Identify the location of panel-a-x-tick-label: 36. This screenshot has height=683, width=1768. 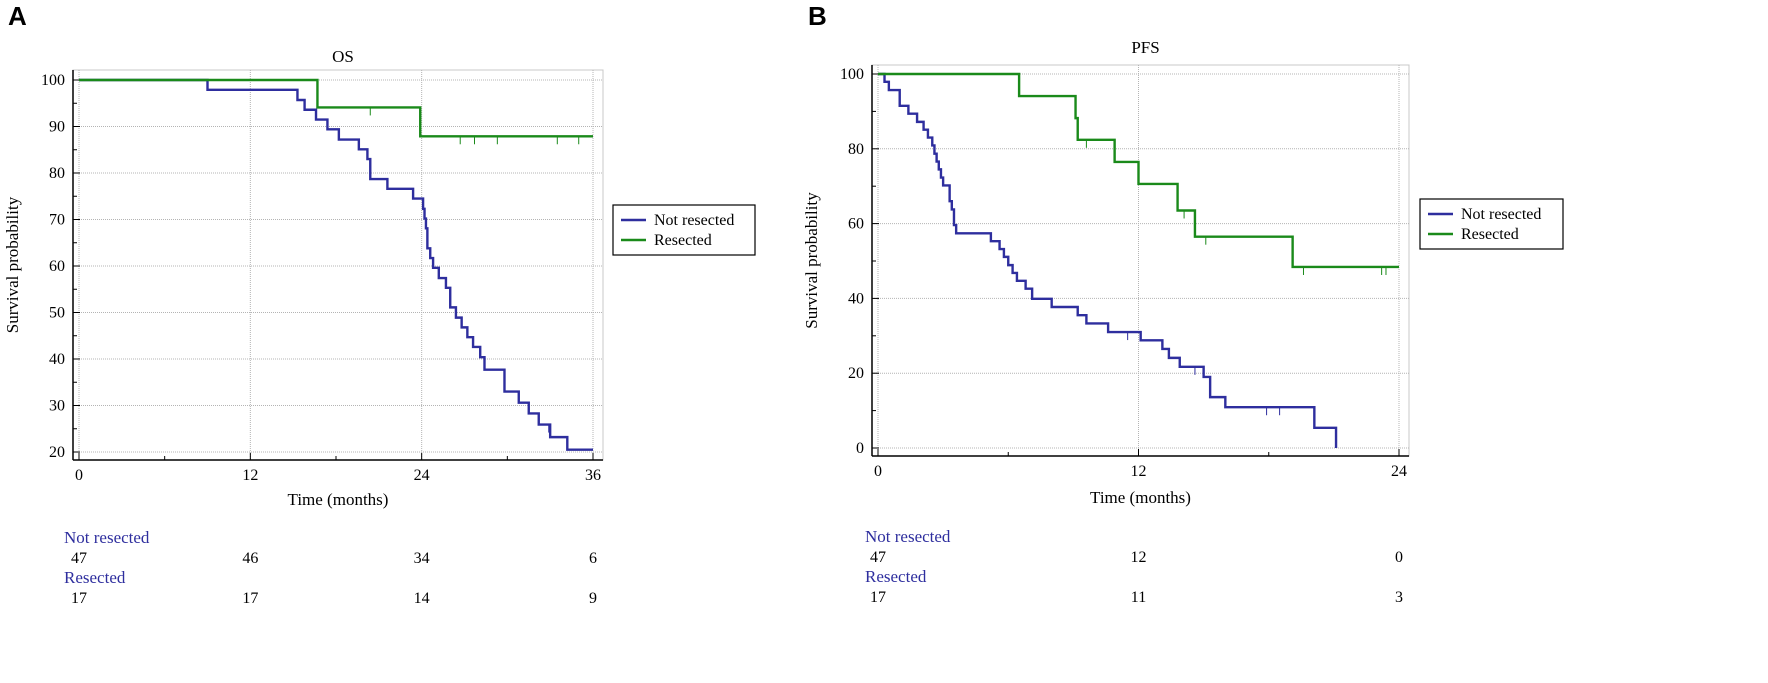
(593, 475).